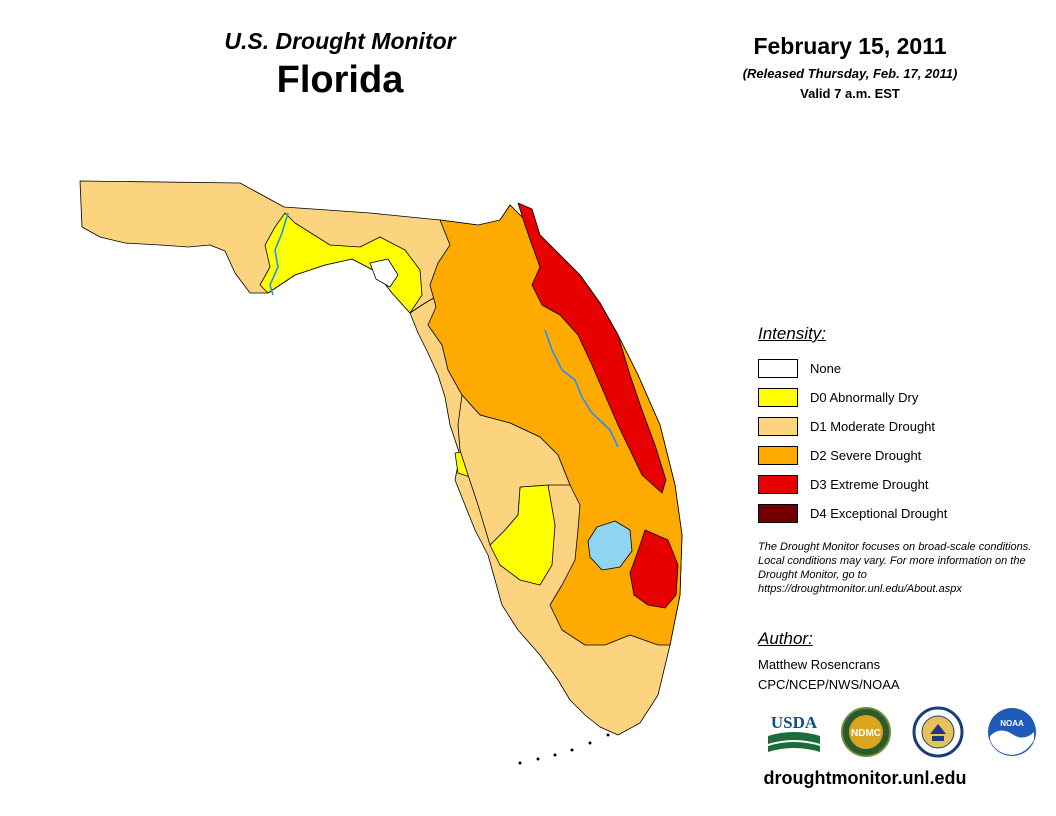  Describe the element at coordinates (819, 664) in the screenshot. I see `author-name: Matthew Rosencrans` at that location.